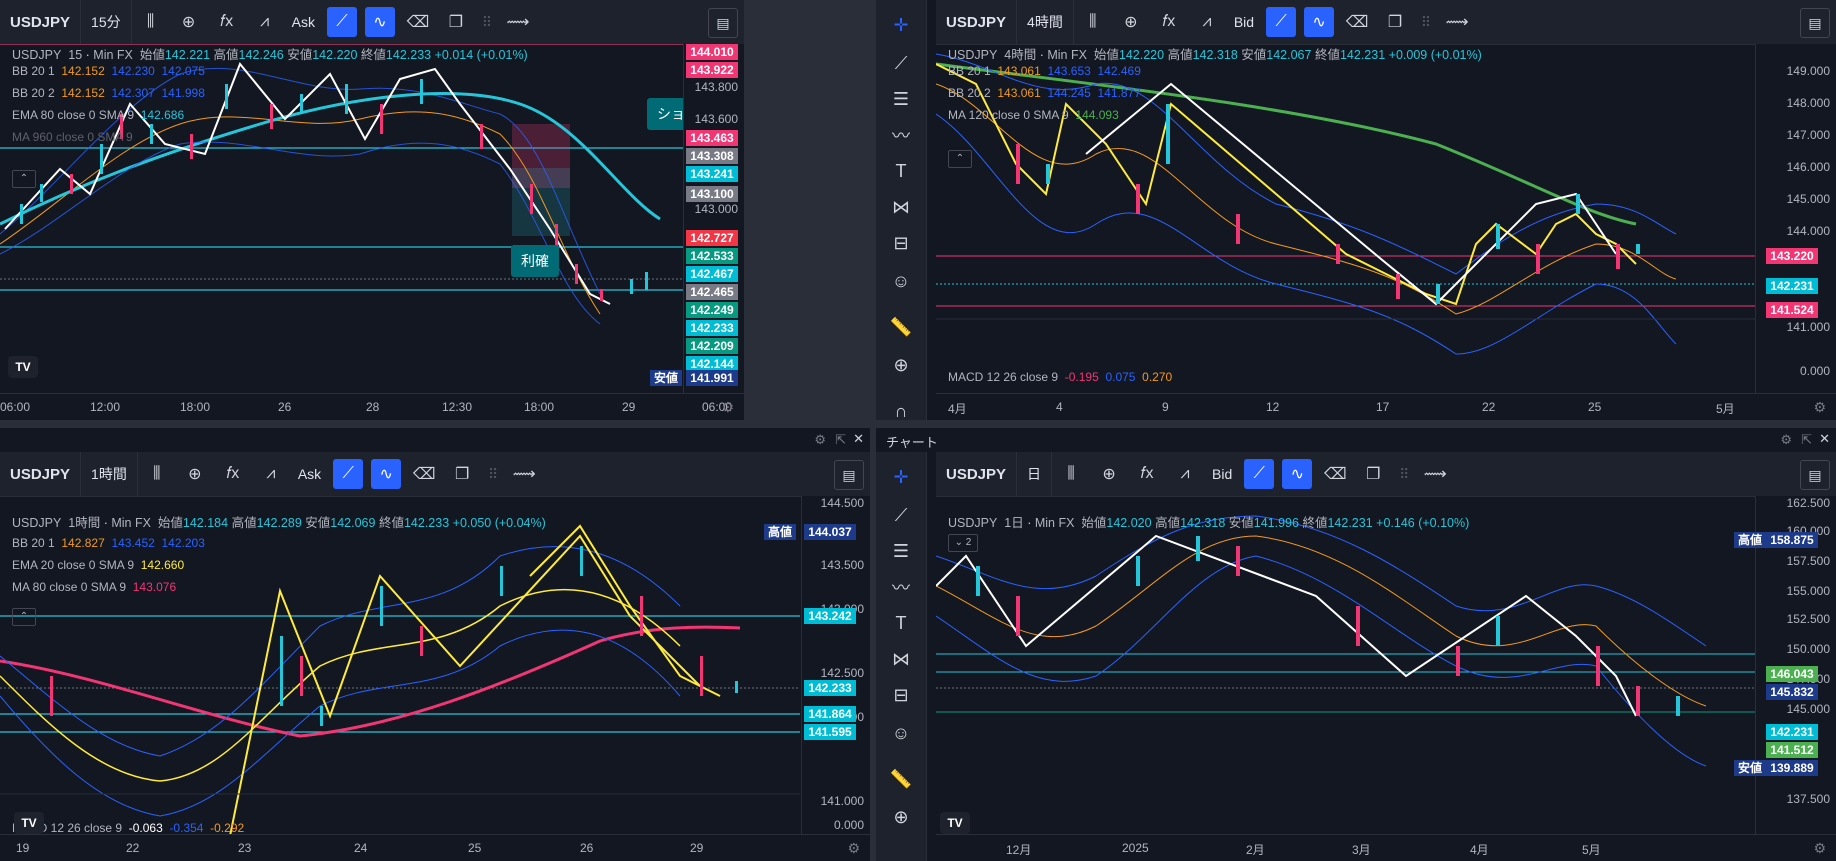 The height and width of the screenshot is (861, 1836). Describe the element at coordinates (901, 326) in the screenshot. I see `ruler-icon: 📏` at that location.